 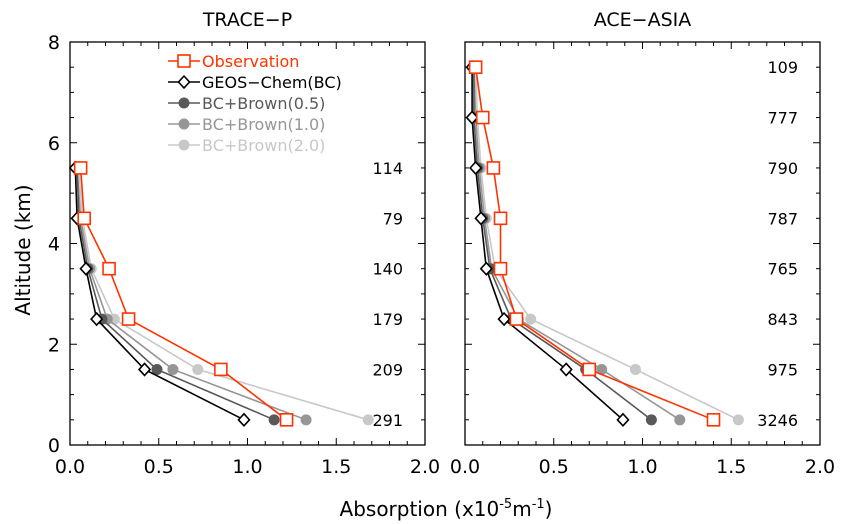 What do you see at coordinates (387, 420) in the screenshot?
I see `sample-count: 291` at bounding box center [387, 420].